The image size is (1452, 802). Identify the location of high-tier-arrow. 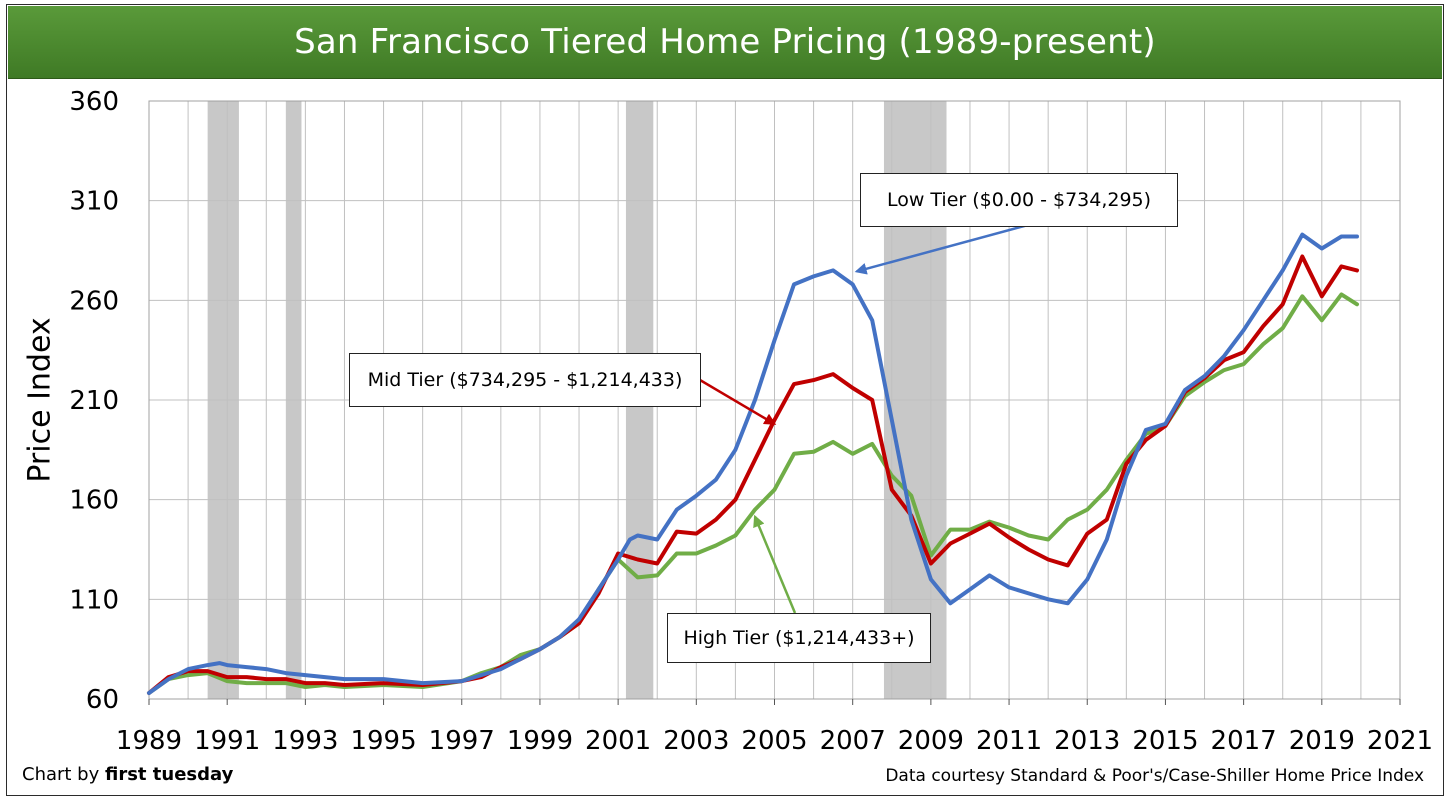
(775, 564).